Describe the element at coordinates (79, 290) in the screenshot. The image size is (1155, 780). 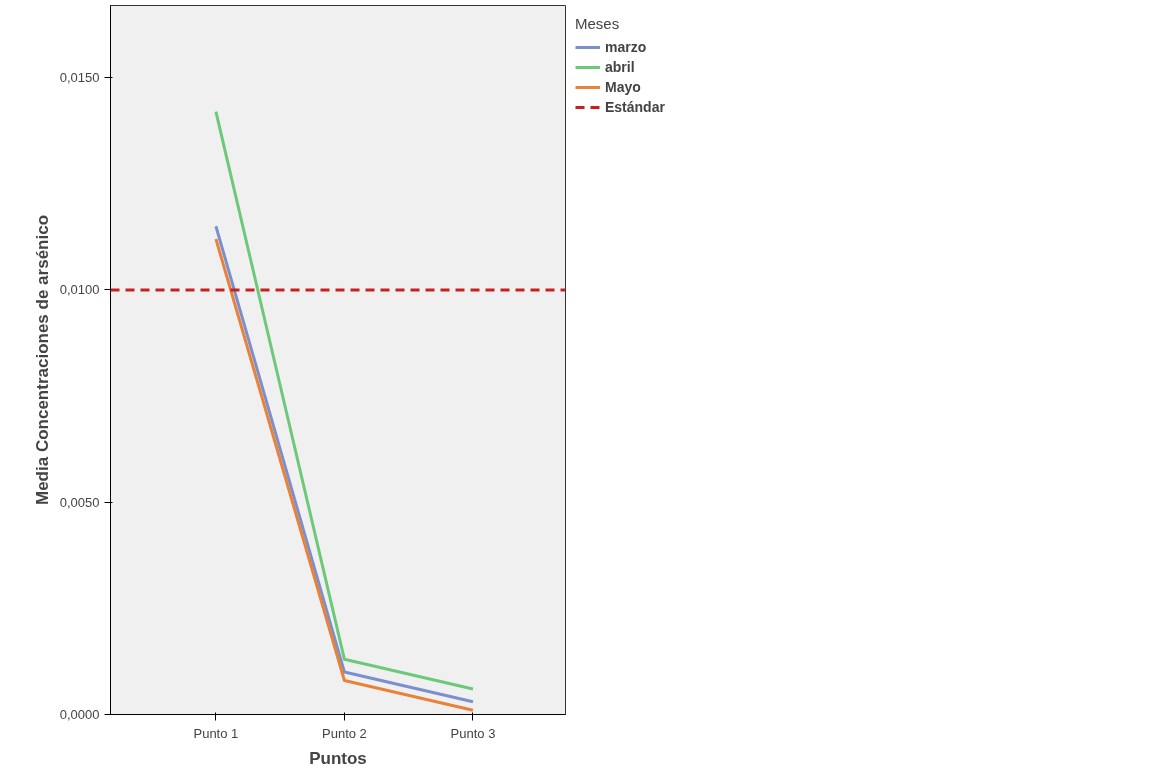
I see `y-tick-label: 0,0100` at that location.